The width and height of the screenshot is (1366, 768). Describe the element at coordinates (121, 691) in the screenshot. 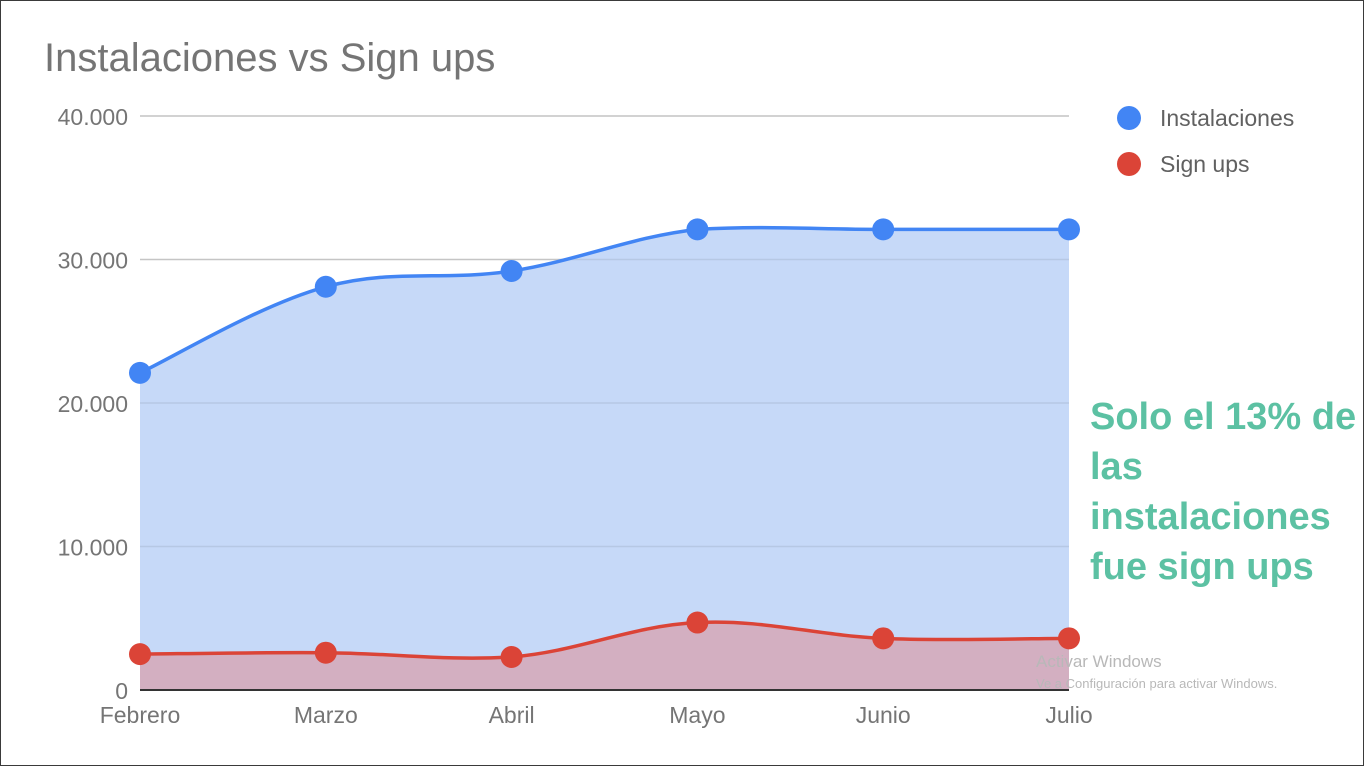

I see `y-tick-label: 0` at that location.